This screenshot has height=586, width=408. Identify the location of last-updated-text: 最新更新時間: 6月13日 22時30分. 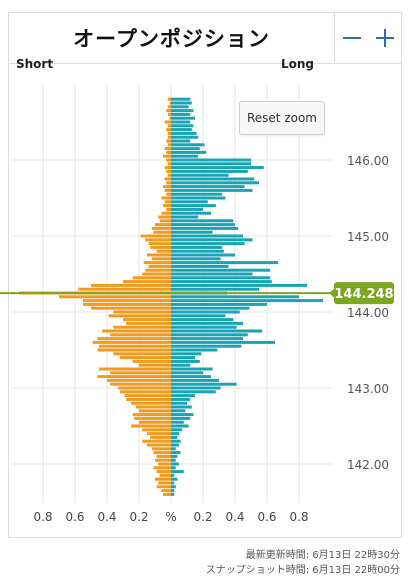
(322, 555).